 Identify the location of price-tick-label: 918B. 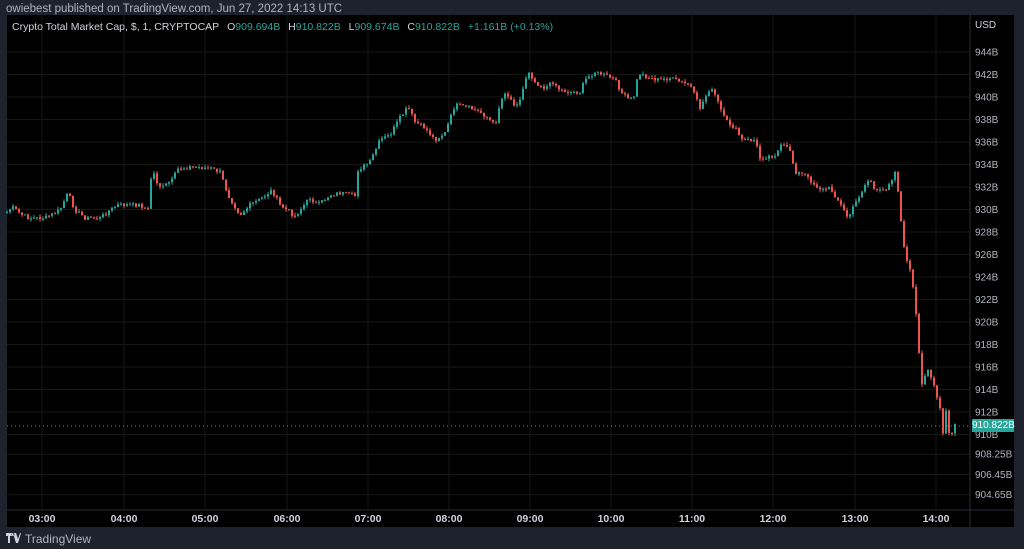
(987, 345).